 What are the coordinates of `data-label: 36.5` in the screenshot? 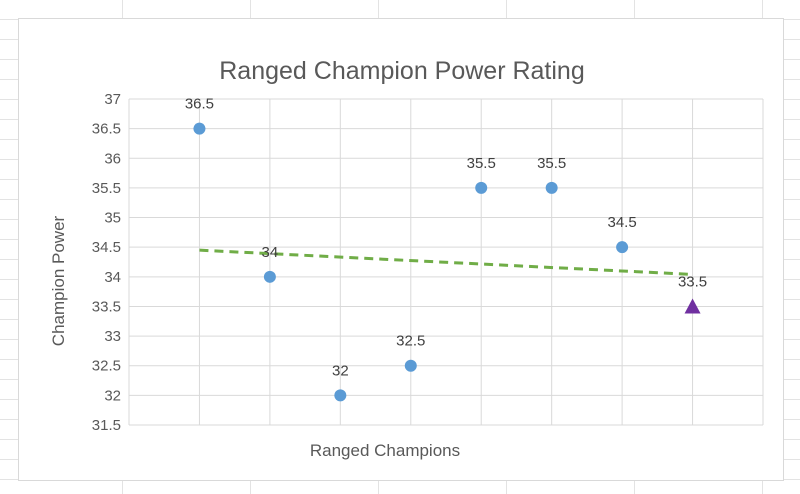 It's located at (199, 104).